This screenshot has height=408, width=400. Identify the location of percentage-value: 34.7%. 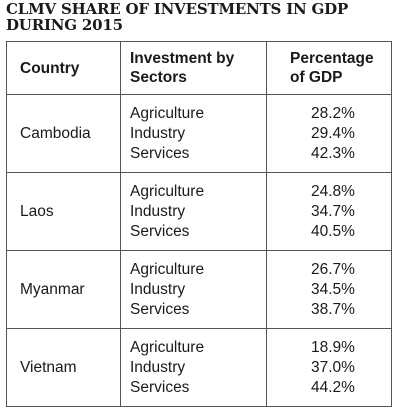
(333, 211).